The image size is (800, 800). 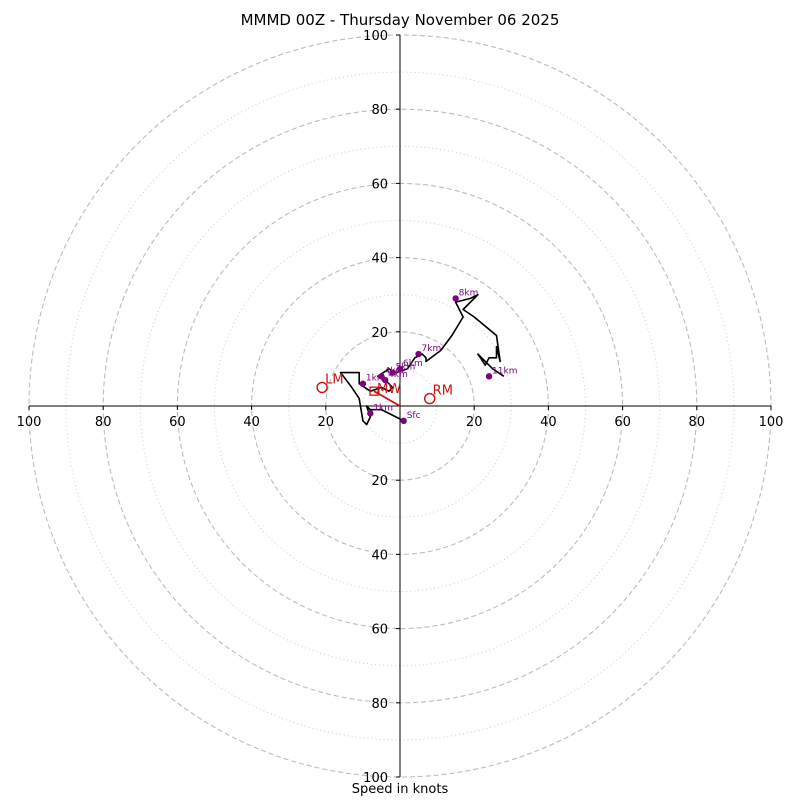 I want to click on height-marker-label: 11km, so click(x=504, y=371).